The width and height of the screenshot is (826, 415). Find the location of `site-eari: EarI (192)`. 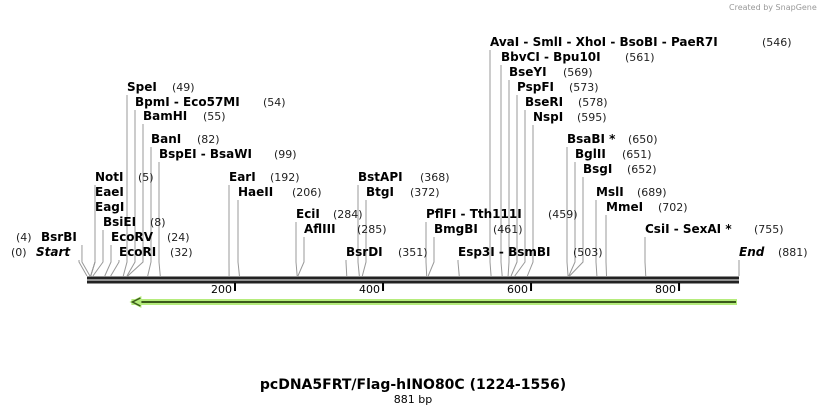

site-eari: EarI (192) is located at coordinates (264, 177).